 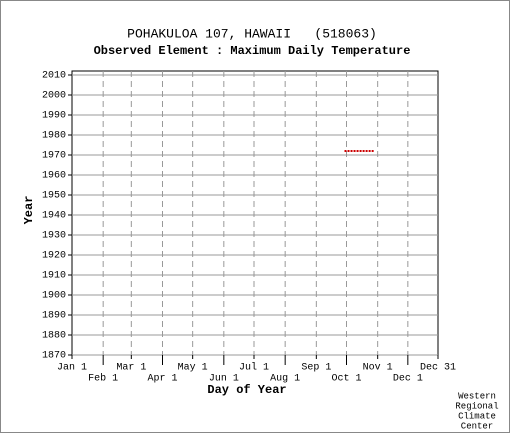 What do you see at coordinates (131, 368) in the screenshot?
I see `x-tick-label: Mar 1` at bounding box center [131, 368].